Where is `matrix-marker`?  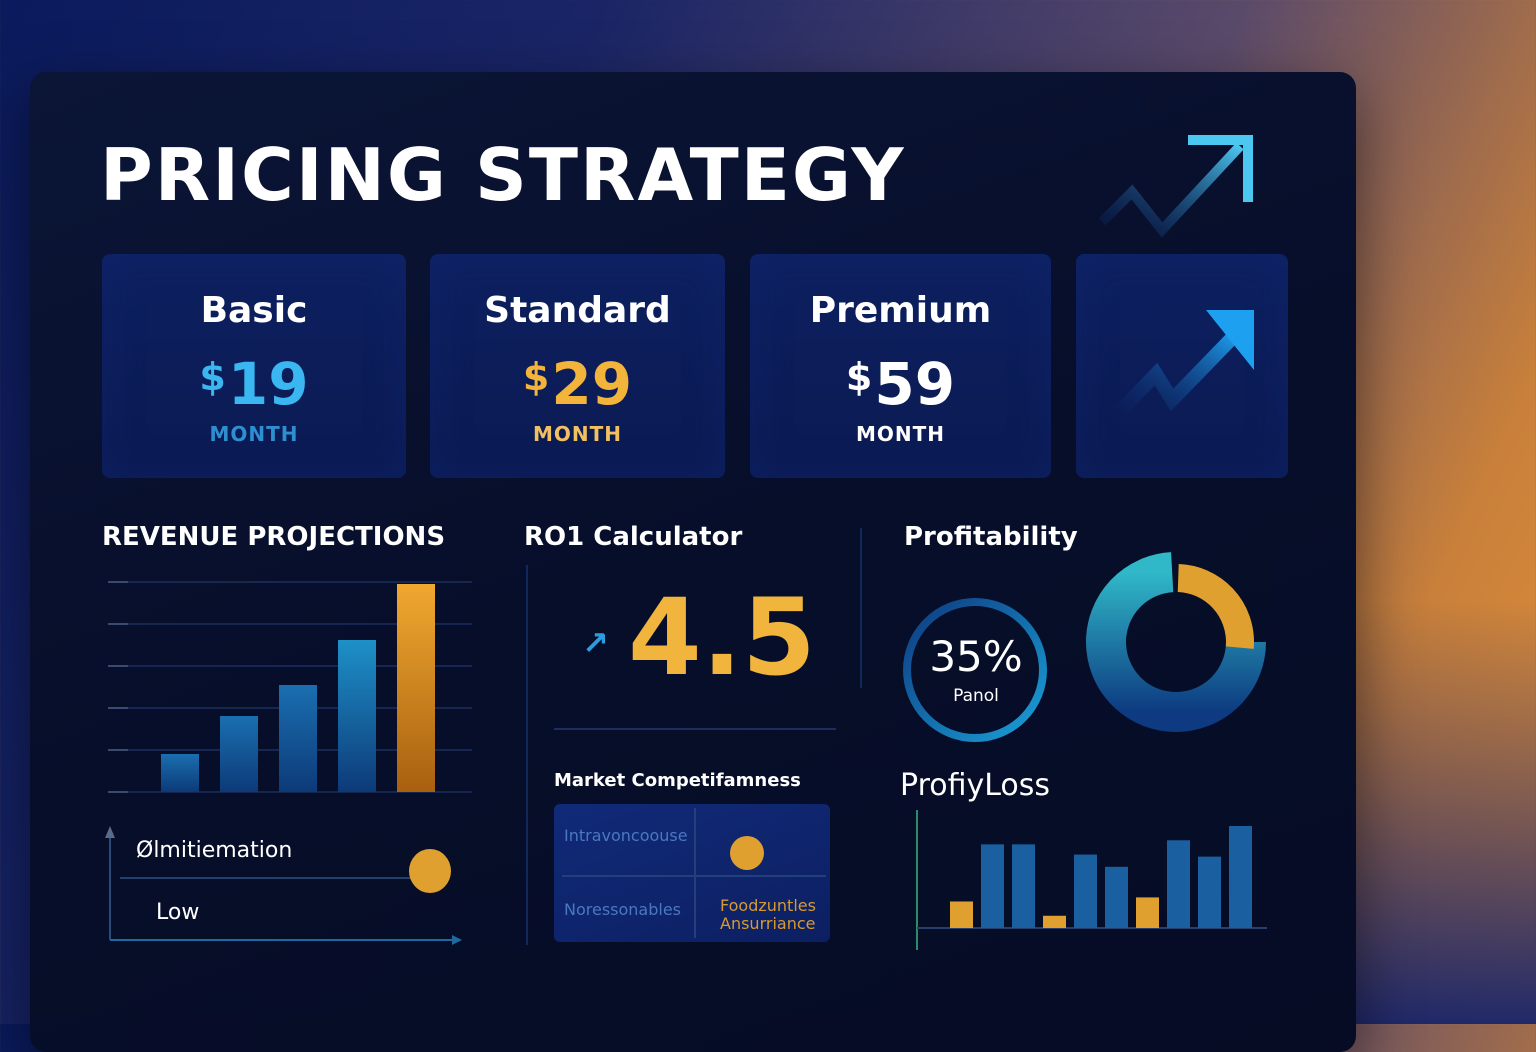 matrix-marker is located at coordinates (747, 853).